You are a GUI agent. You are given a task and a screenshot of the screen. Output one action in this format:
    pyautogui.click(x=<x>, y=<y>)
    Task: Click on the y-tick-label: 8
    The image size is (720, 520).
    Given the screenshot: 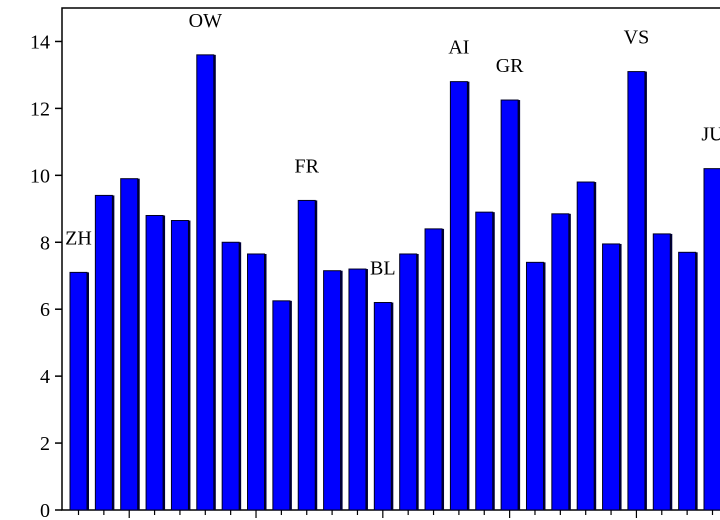 What is the action you would take?
    pyautogui.click(x=45, y=243)
    